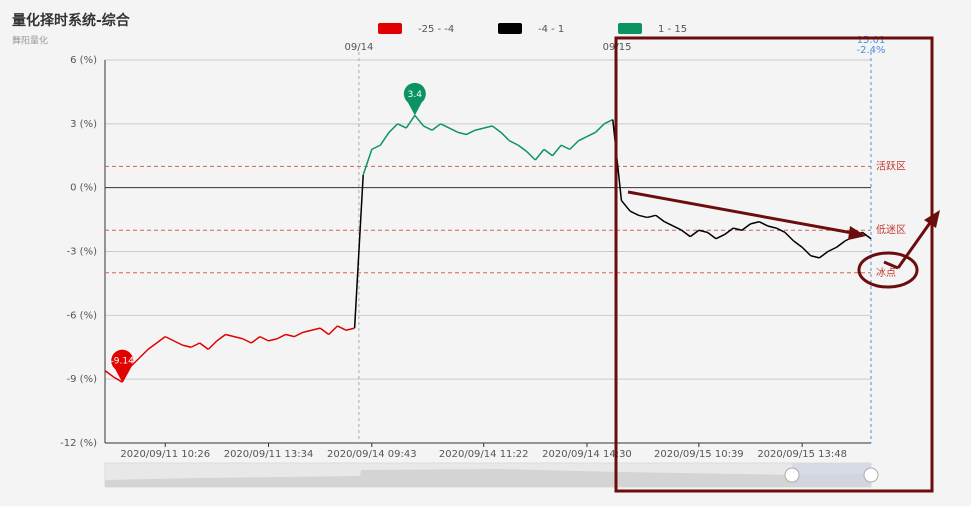 Image resolution: width=971 pixels, height=506 pixels. Describe the element at coordinates (358, 47) in the screenshot. I see `day-label: 09/14` at that location.